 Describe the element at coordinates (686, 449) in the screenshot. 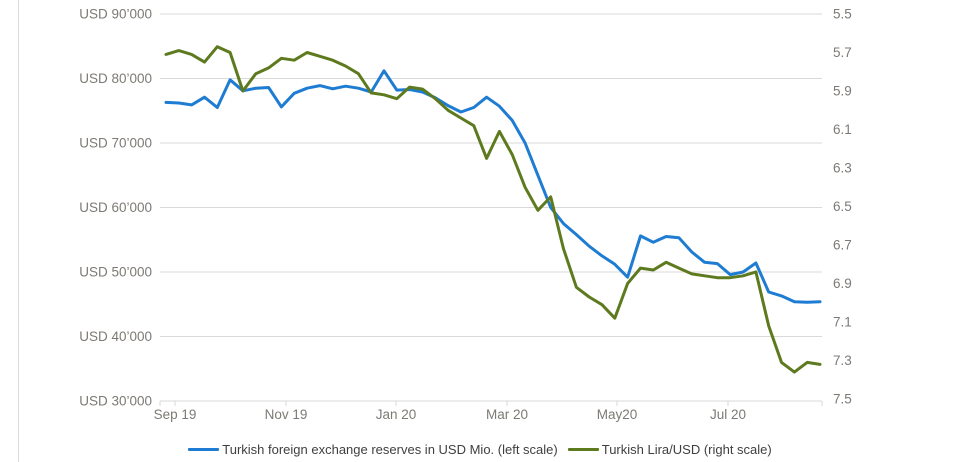

I see `legend-label-lira: Turkish Lira/USD (right scale)` at that location.